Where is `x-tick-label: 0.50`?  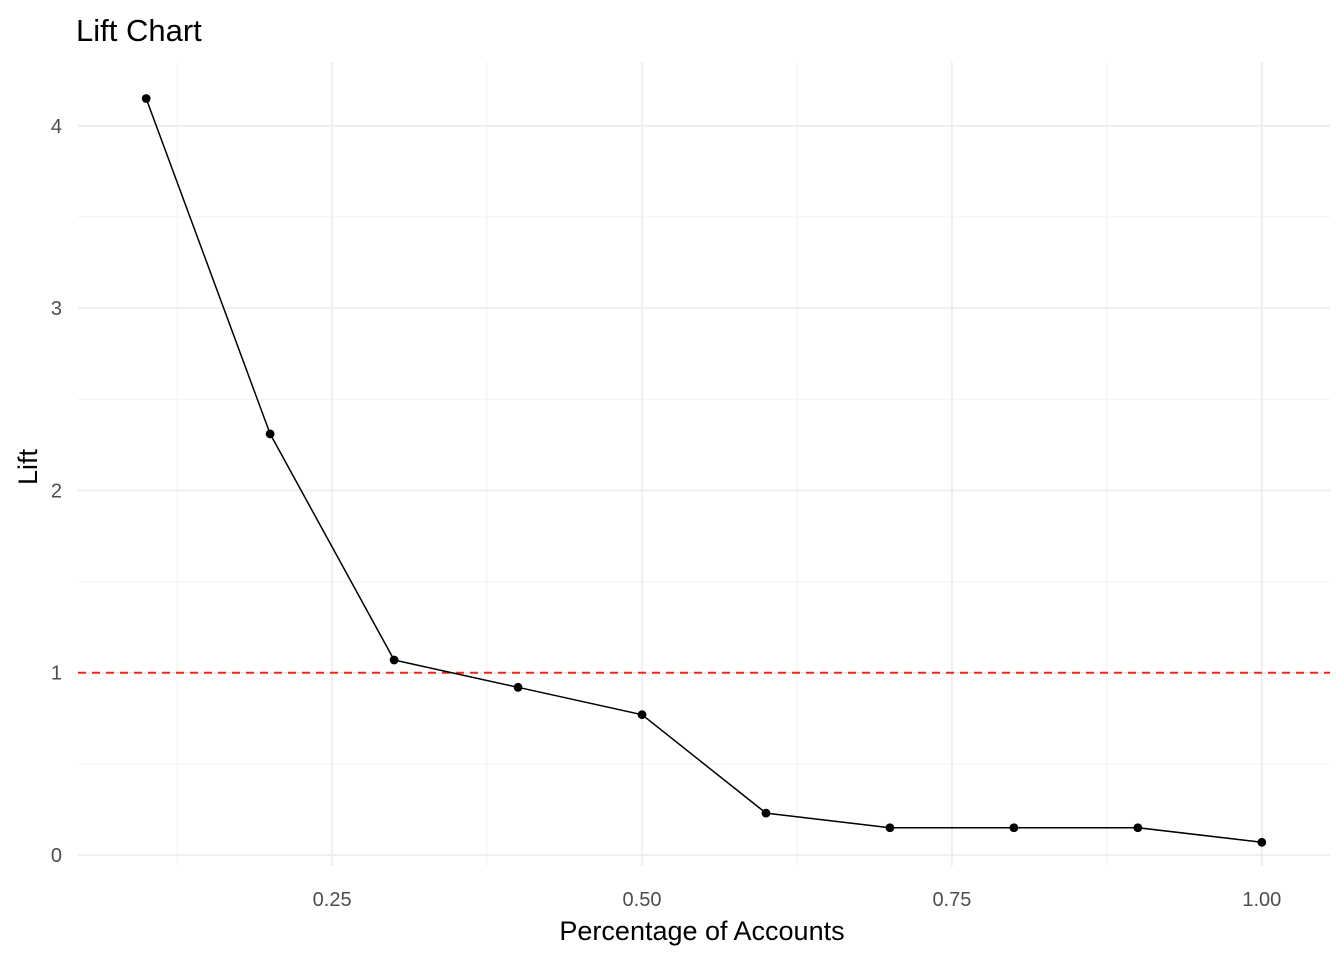
x-tick-label: 0.50 is located at coordinates (642, 900).